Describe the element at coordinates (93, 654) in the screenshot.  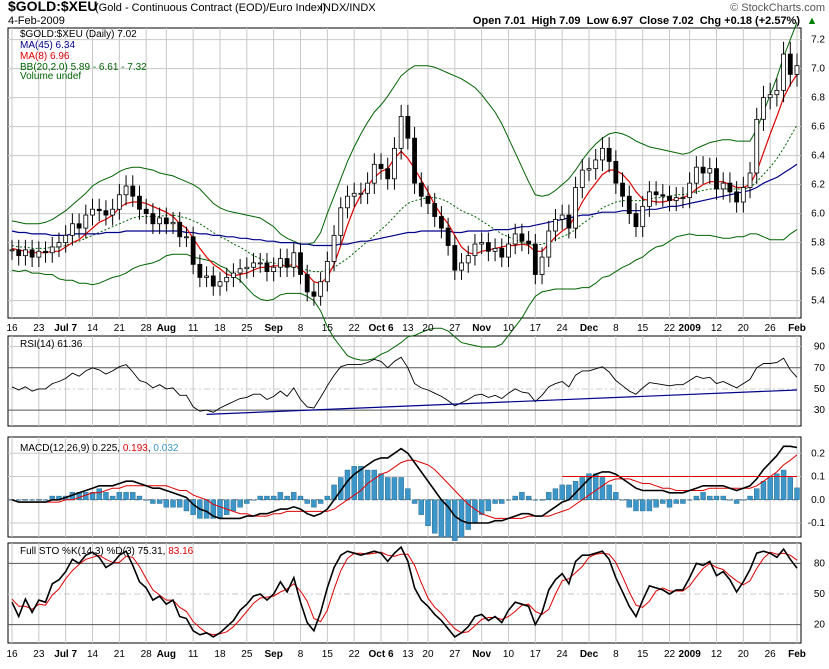
I see `x-tick-label: 14` at that location.